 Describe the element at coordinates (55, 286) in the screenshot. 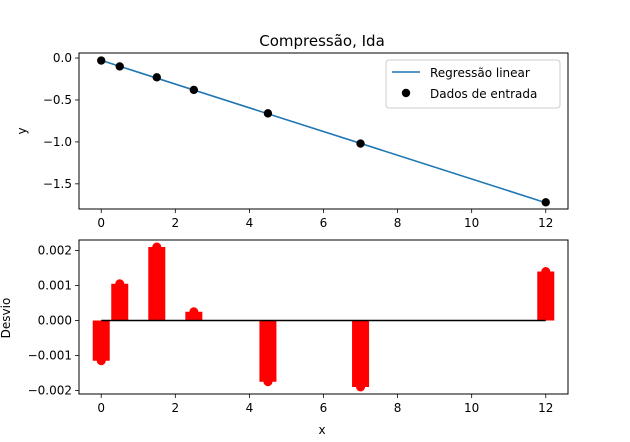

I see `y-tick-label: 0.001` at that location.